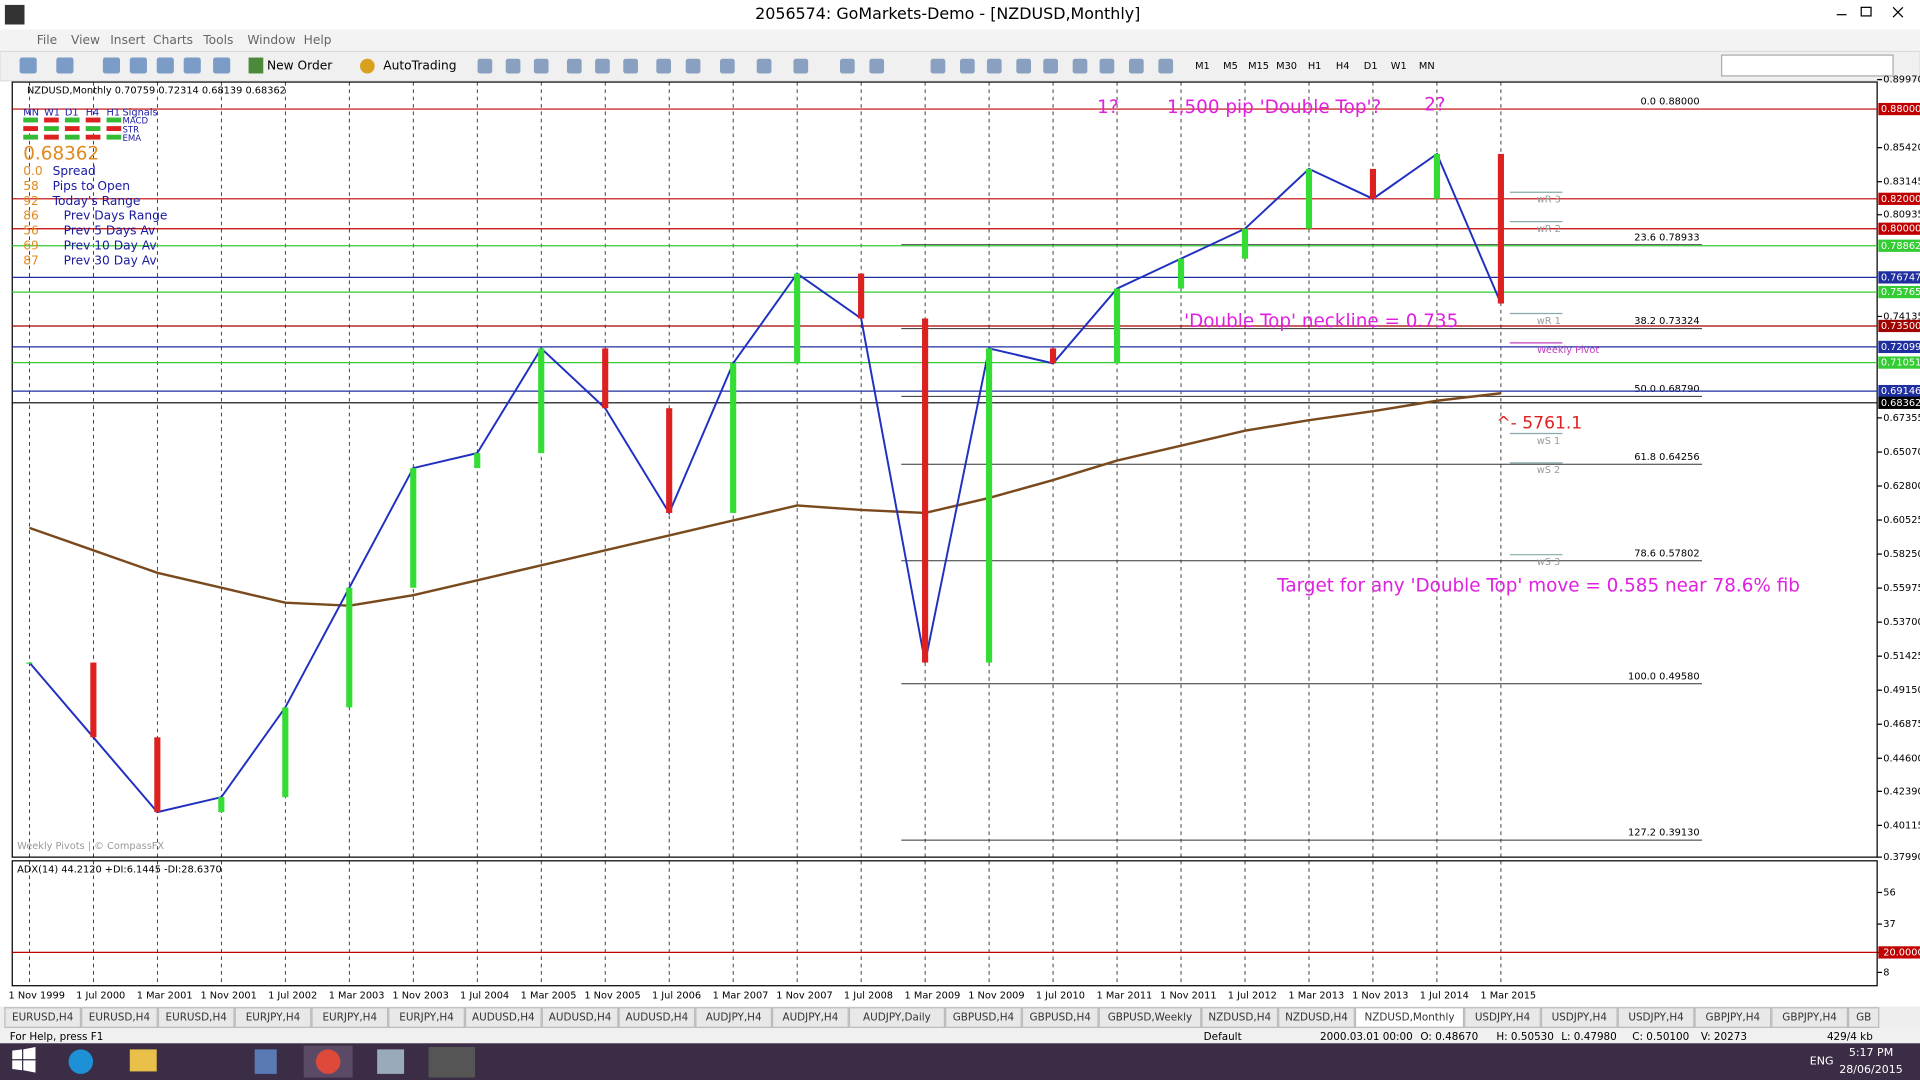 Image resolution: width=1920 pixels, height=1080 pixels. What do you see at coordinates (1371, 66) in the screenshot?
I see `timeframe-button: D1` at bounding box center [1371, 66].